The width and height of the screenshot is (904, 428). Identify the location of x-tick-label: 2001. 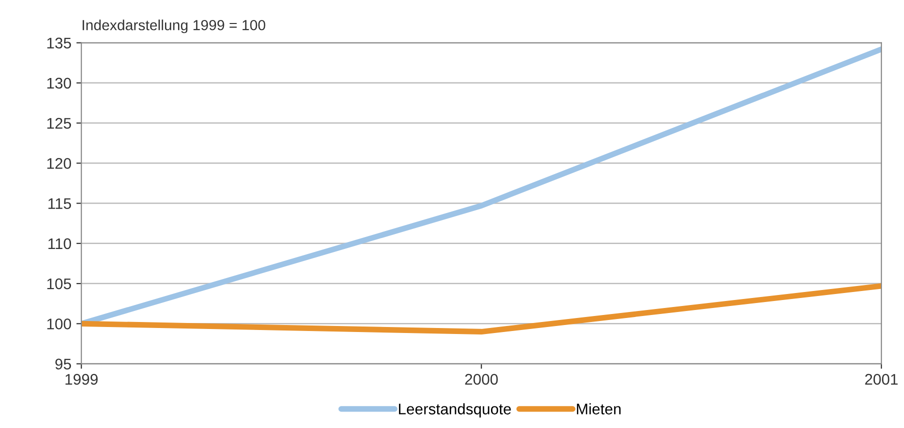
(881, 379).